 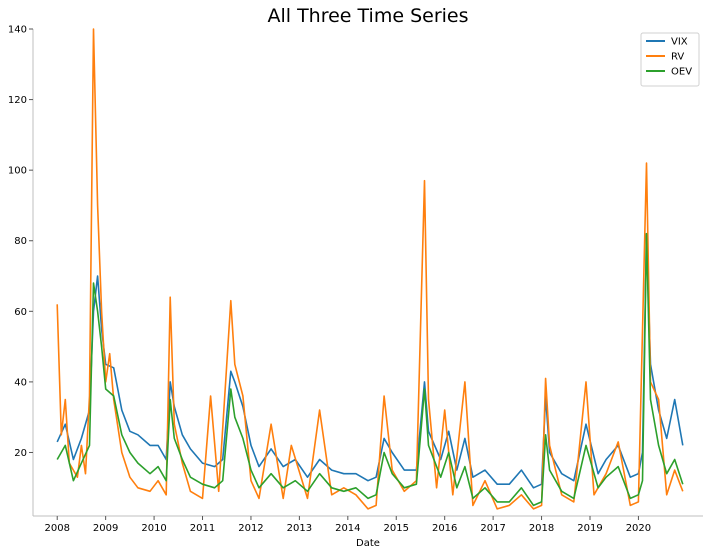 I want to click on y-tick-label: 120, so click(x=17, y=100).